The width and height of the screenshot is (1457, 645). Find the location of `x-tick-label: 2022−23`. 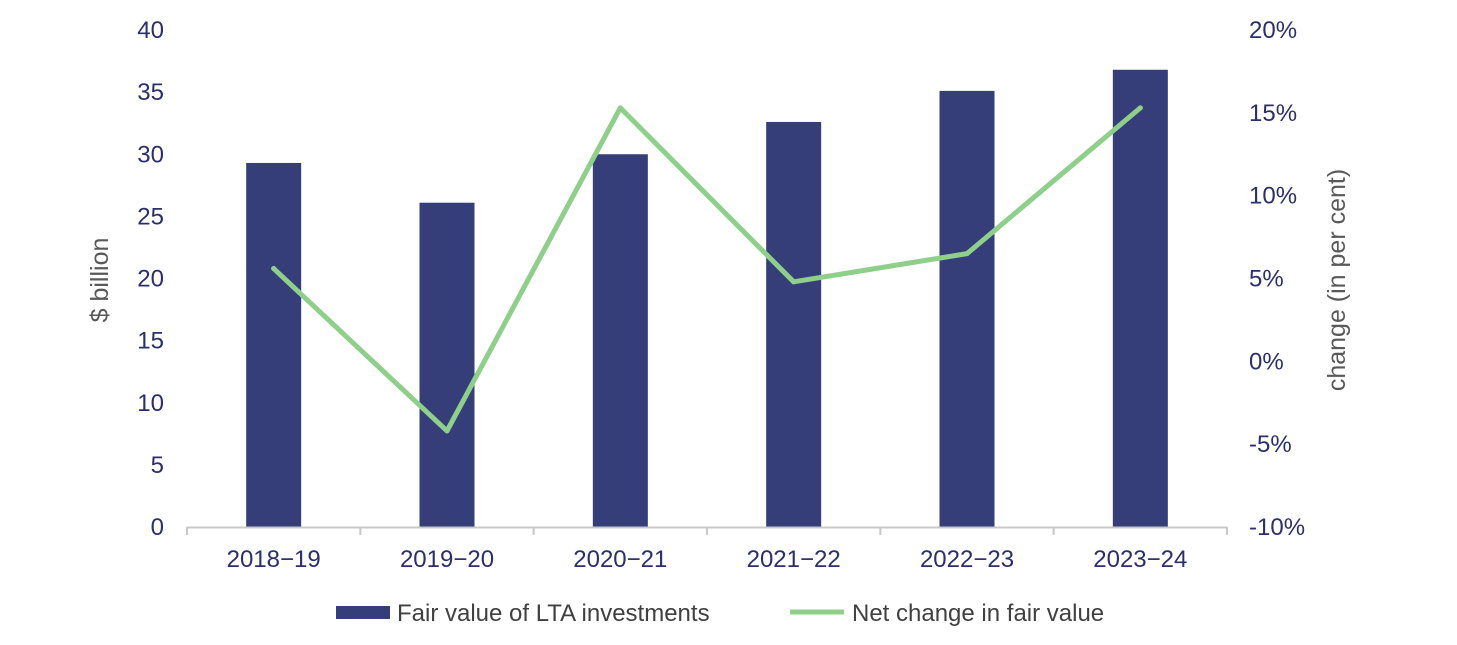

x-tick-label: 2022−23 is located at coordinates (967, 559).